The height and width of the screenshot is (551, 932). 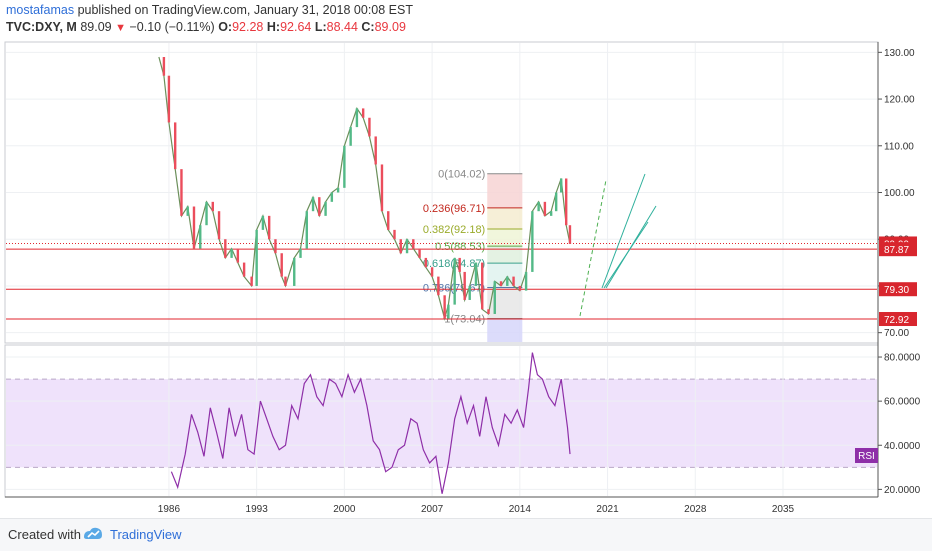 What do you see at coordinates (466, 534) in the screenshot?
I see `footer: Created with TradingView` at bounding box center [466, 534].